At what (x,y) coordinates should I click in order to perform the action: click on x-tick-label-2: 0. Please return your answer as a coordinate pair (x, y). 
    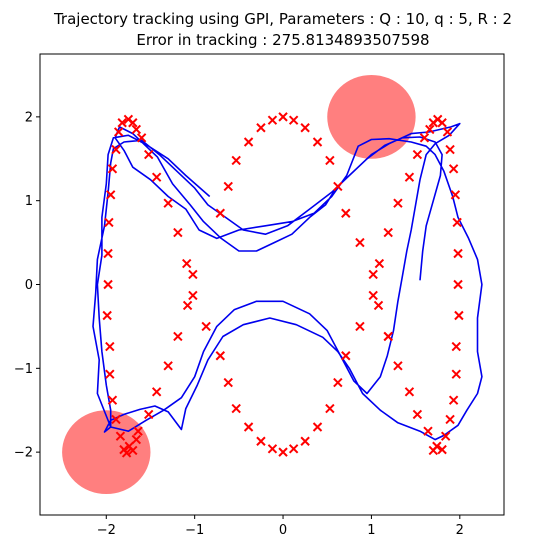
    Looking at the image, I should click on (283, 530).